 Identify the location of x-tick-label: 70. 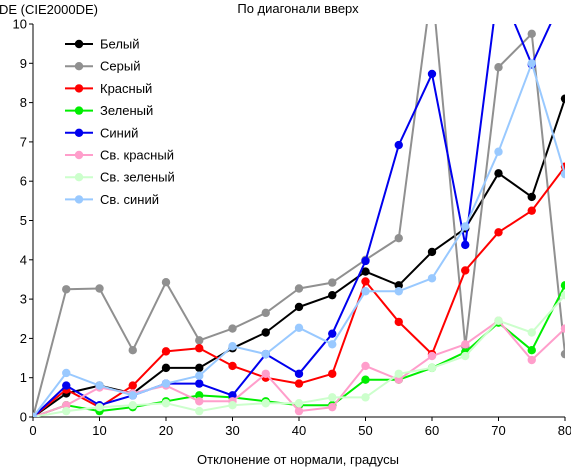
(498, 430).